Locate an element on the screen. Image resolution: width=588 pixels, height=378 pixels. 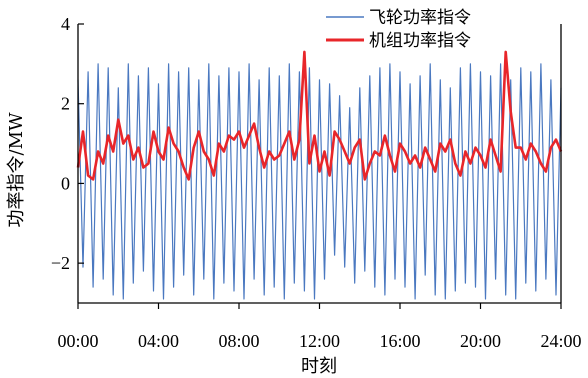
y-tick-label: 2 is located at coordinates (65, 104).